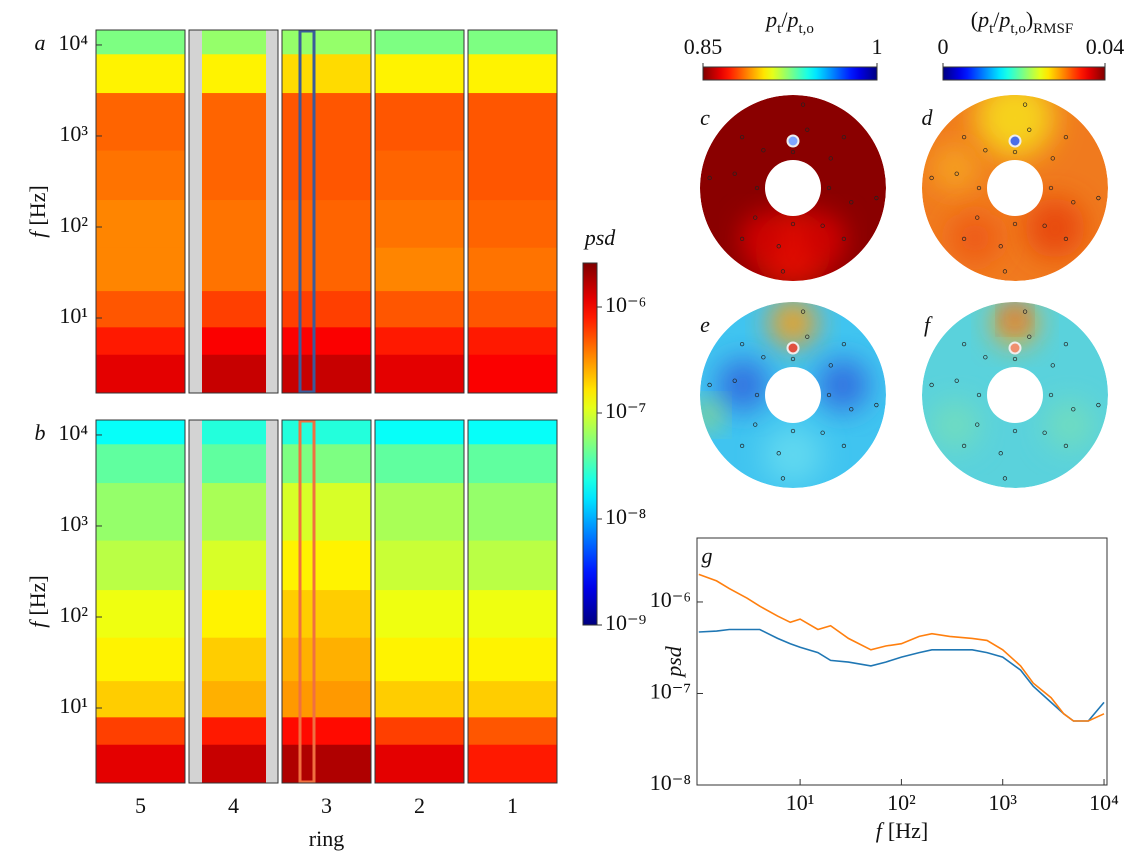 The image size is (1137, 855). I want to click on label-part: [Hz], so click(37, 595).